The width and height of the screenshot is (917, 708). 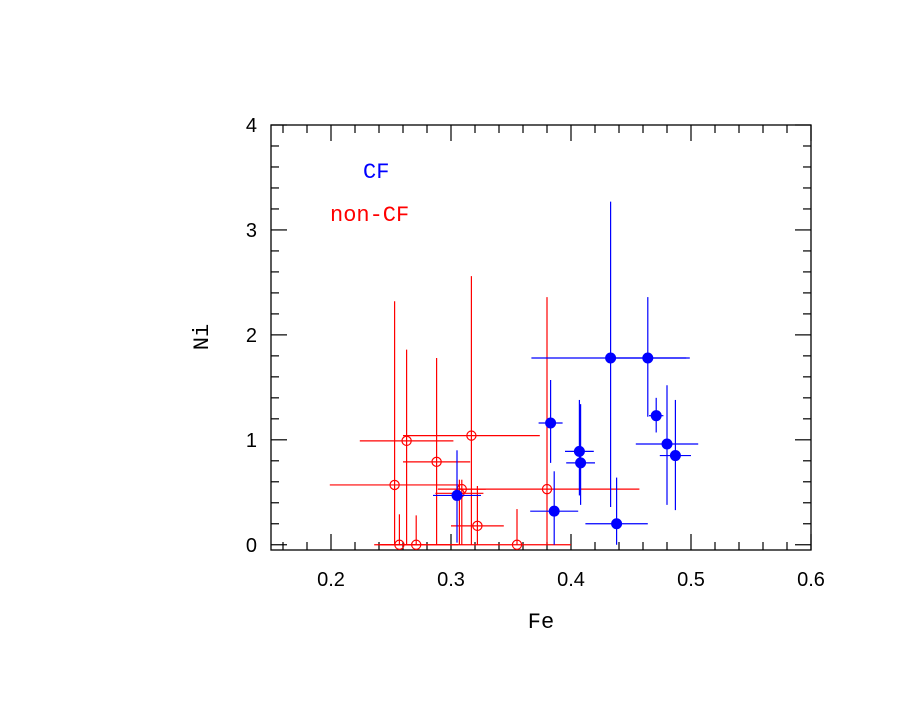 I want to click on x-tick-label: 0.6, so click(x=811, y=580).